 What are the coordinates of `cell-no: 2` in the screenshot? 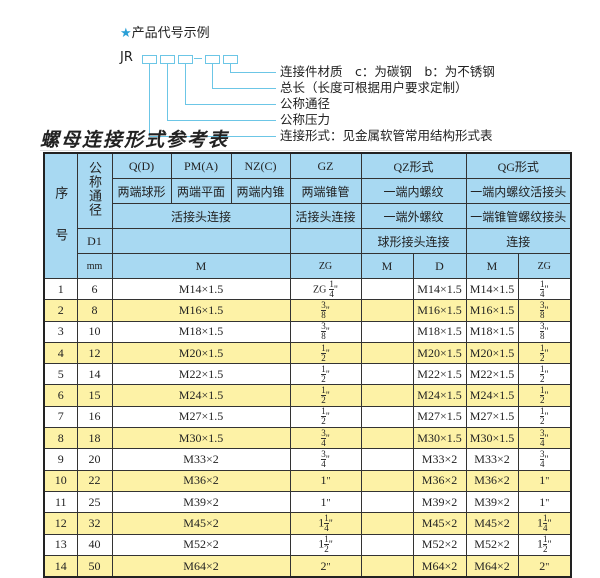 It's located at (60, 310).